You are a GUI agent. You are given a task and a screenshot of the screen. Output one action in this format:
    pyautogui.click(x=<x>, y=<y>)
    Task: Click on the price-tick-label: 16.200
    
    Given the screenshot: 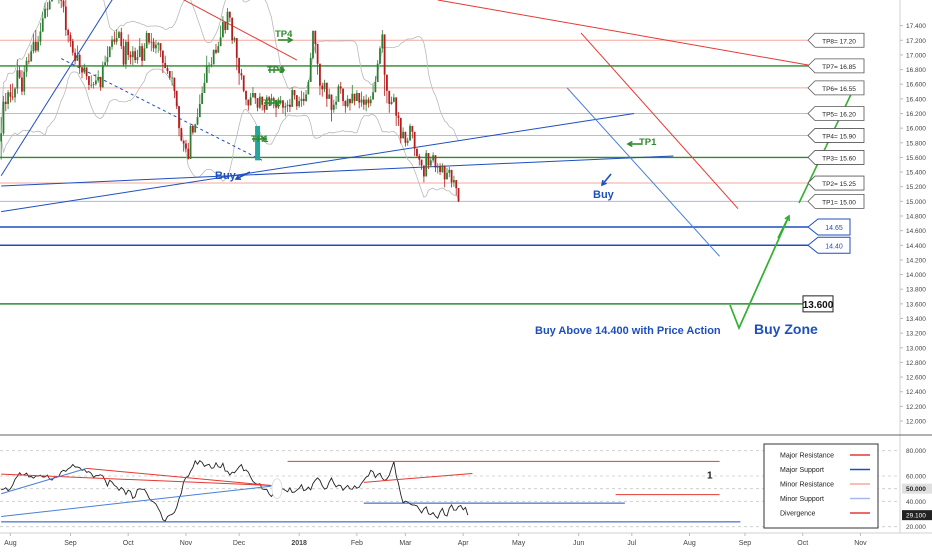 What is the action you would take?
    pyautogui.click(x=916, y=114)
    